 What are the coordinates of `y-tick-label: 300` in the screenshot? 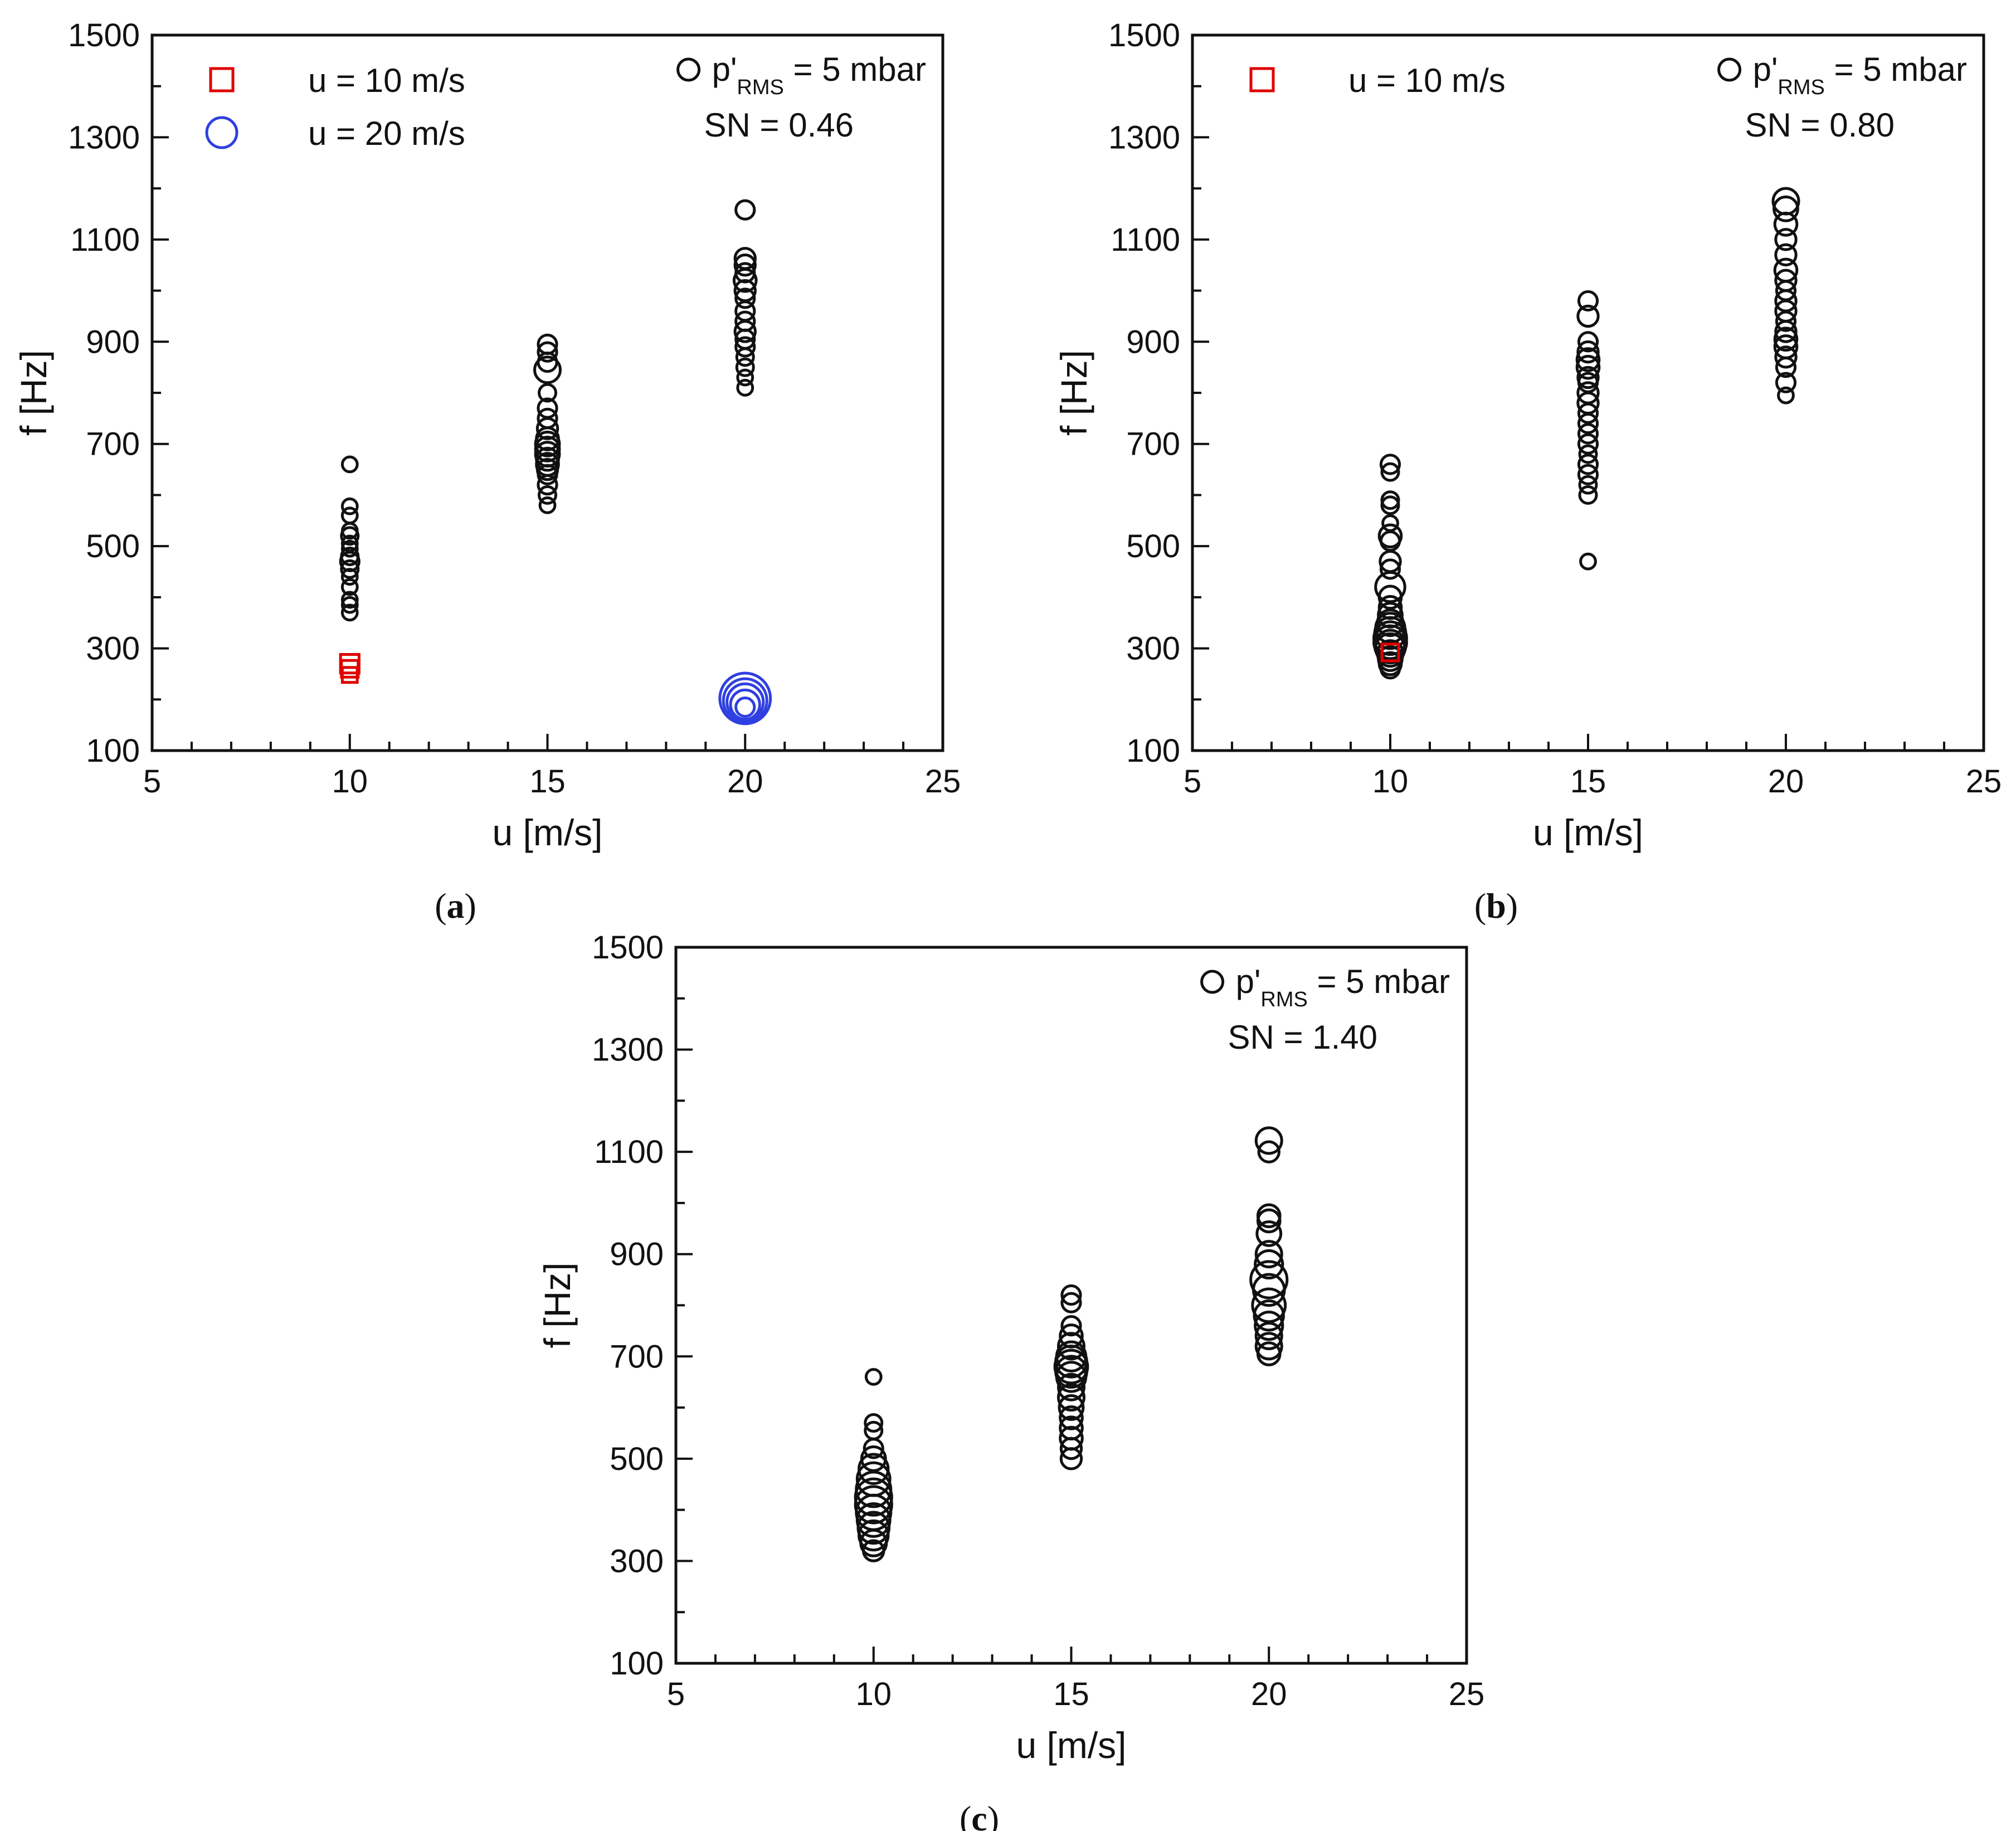 It's located at (637, 1561).